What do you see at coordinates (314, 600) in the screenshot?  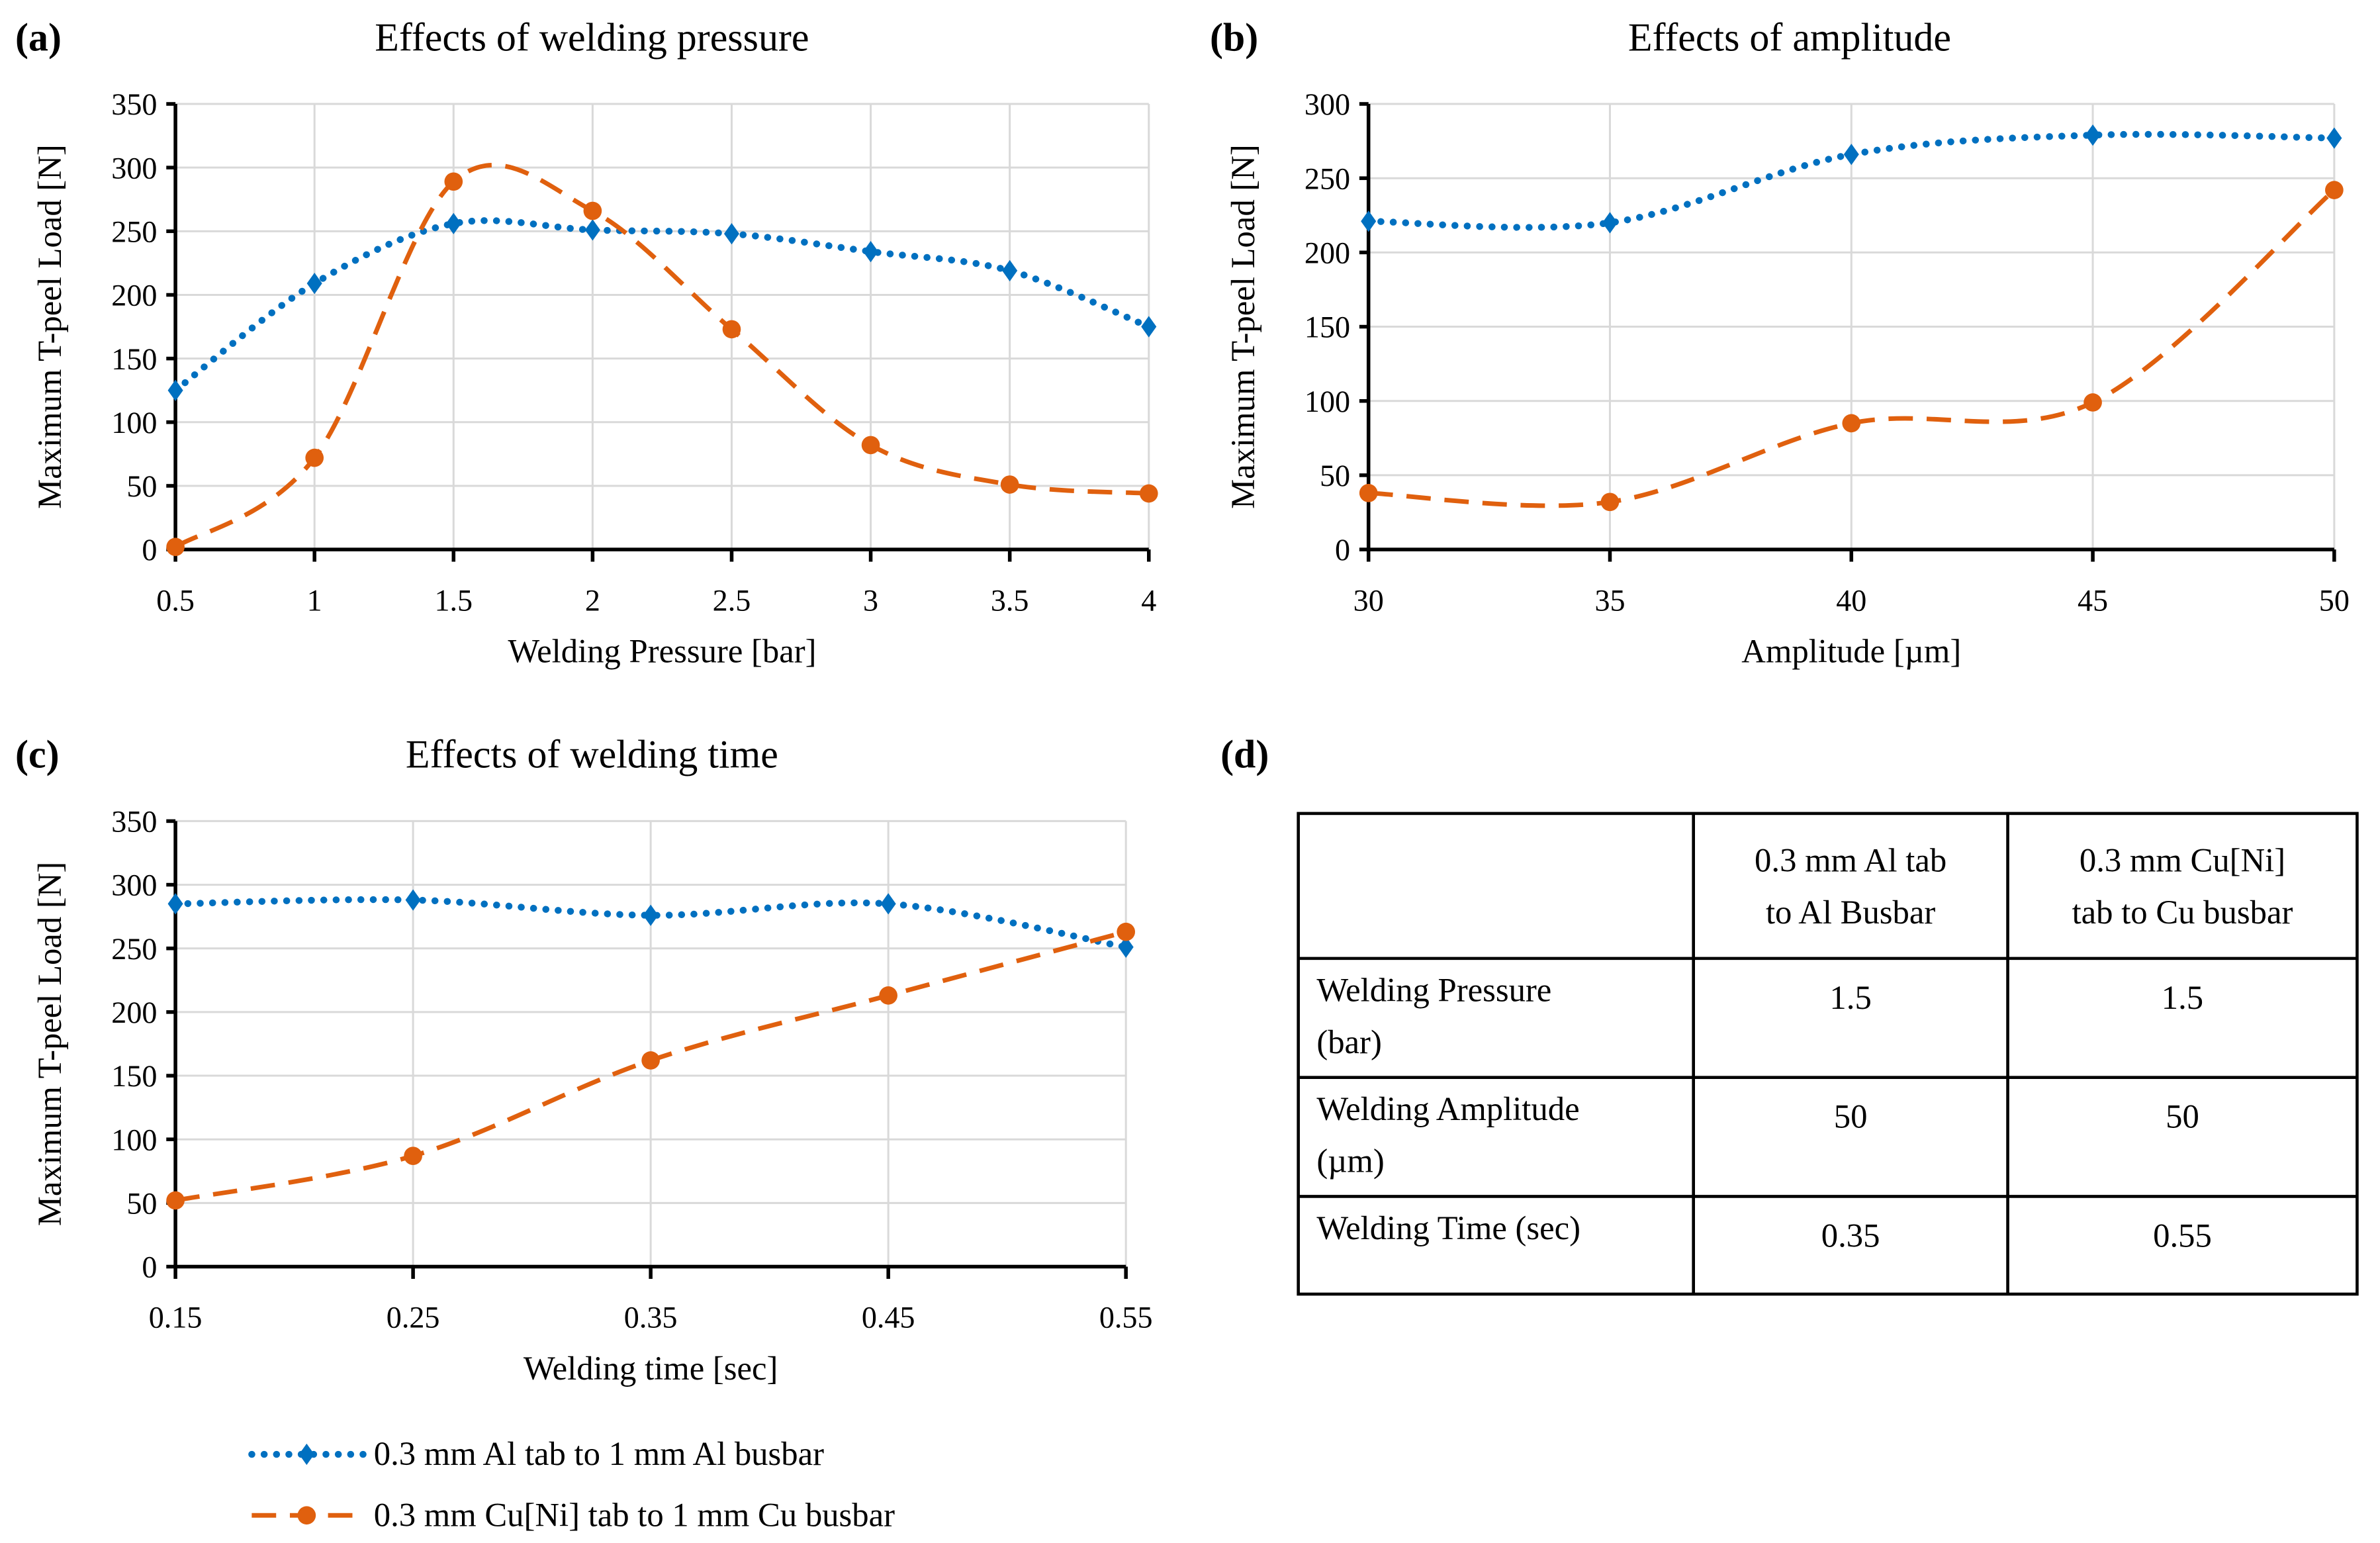 I see `x-tick-label: 1` at bounding box center [314, 600].